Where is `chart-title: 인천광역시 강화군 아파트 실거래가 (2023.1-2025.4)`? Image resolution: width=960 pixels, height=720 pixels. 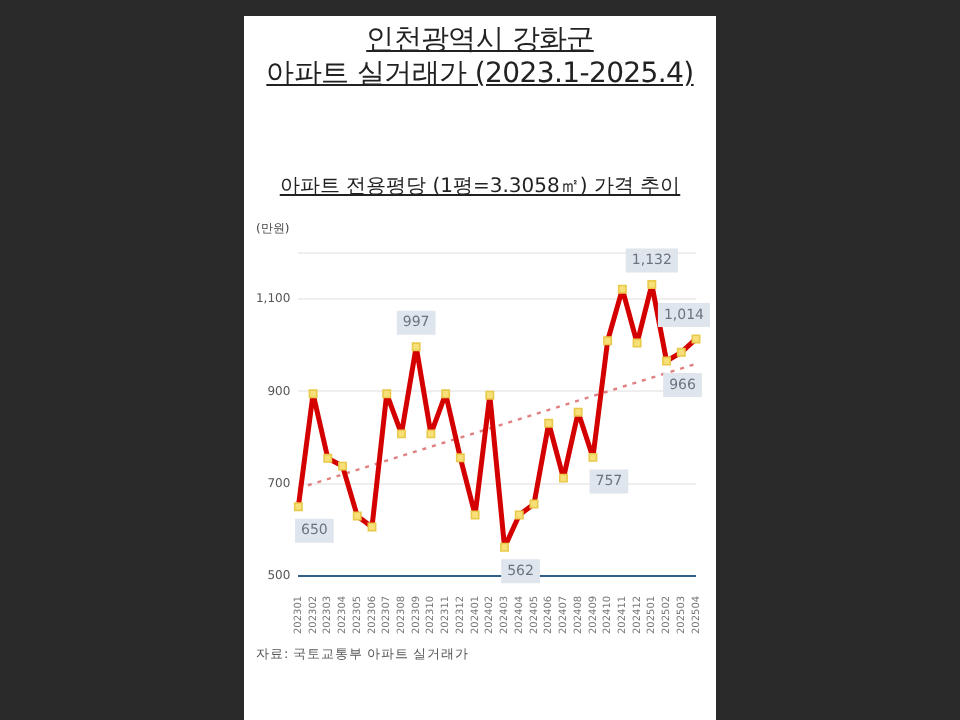 chart-title: 인천광역시 강화군 아파트 실거래가 (2023.1-2025.4) is located at coordinates (480, 58).